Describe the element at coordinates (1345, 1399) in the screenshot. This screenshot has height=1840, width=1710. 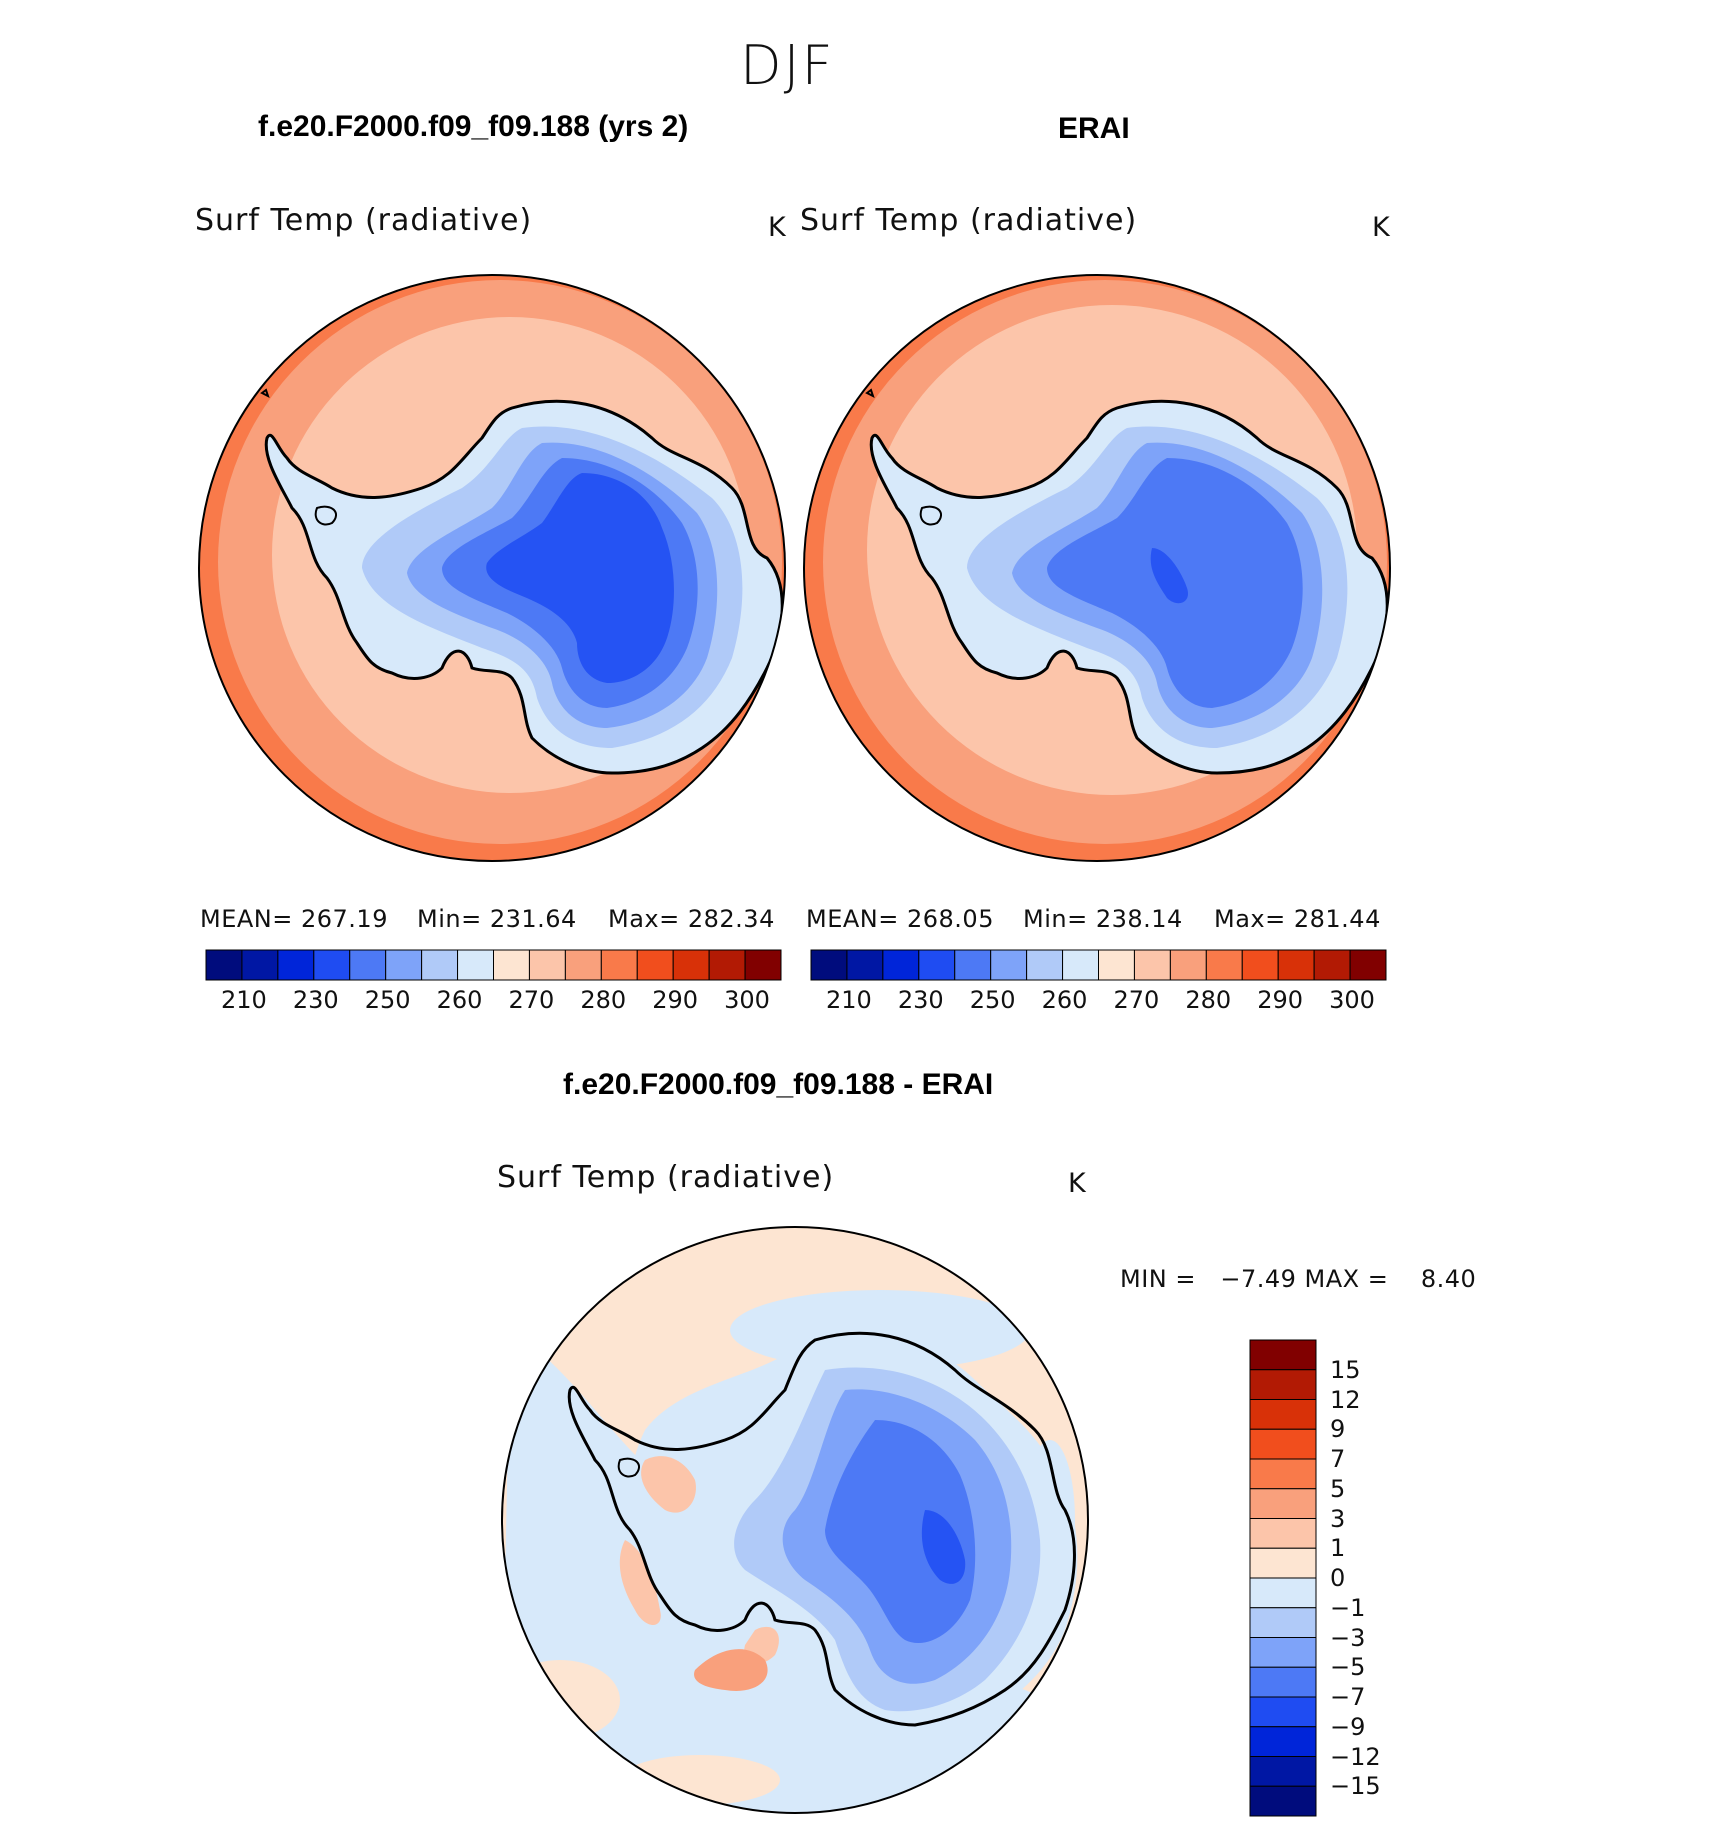
I see `colorbar-tick-label: 12` at that location.